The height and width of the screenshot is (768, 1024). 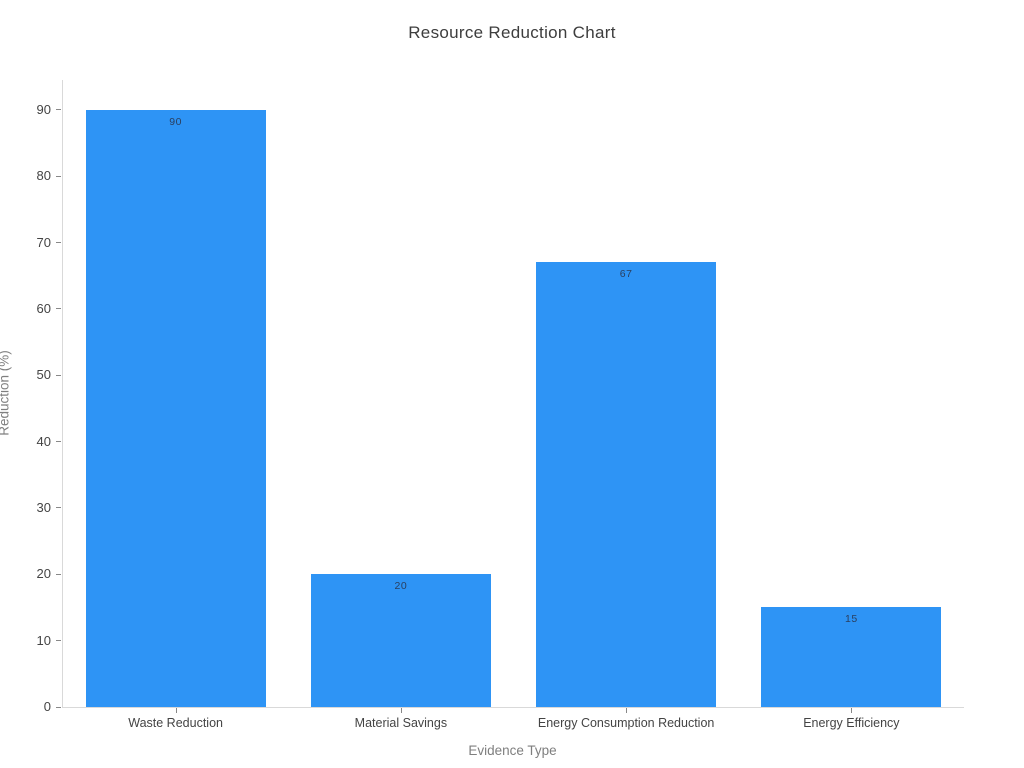 I want to click on y-tick-label: 60, so click(x=43, y=308).